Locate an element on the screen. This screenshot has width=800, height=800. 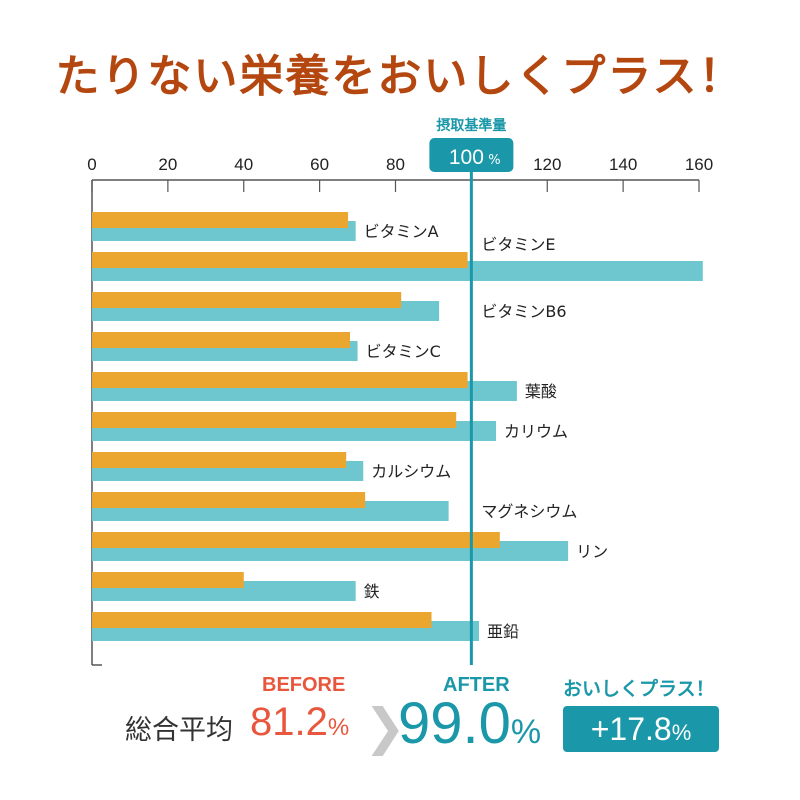
reference-badge is located at coordinates (471, 155).